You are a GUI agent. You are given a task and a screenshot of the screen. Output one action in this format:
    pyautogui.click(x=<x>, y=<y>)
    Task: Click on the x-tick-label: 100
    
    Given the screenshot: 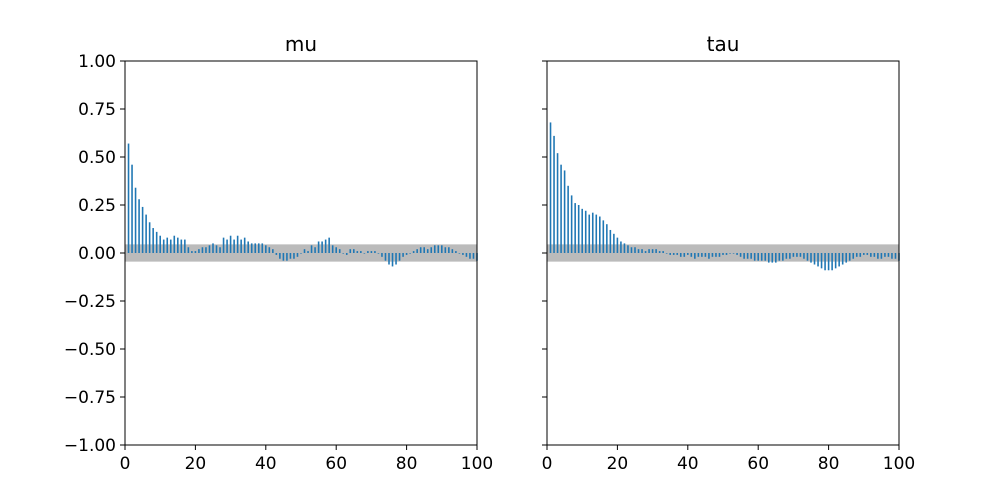 What is the action you would take?
    pyautogui.click(x=477, y=464)
    